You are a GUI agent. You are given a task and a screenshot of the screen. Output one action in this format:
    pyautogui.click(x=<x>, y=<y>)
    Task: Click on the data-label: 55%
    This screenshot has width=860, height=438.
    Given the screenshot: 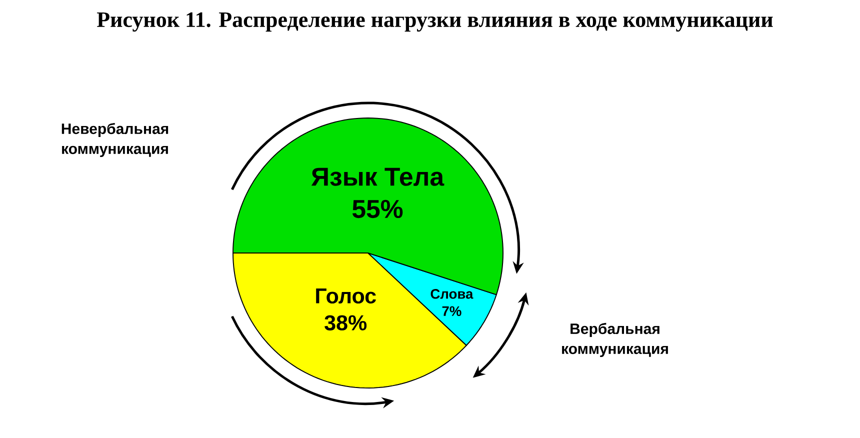 What is the action you would take?
    pyautogui.click(x=377, y=209)
    